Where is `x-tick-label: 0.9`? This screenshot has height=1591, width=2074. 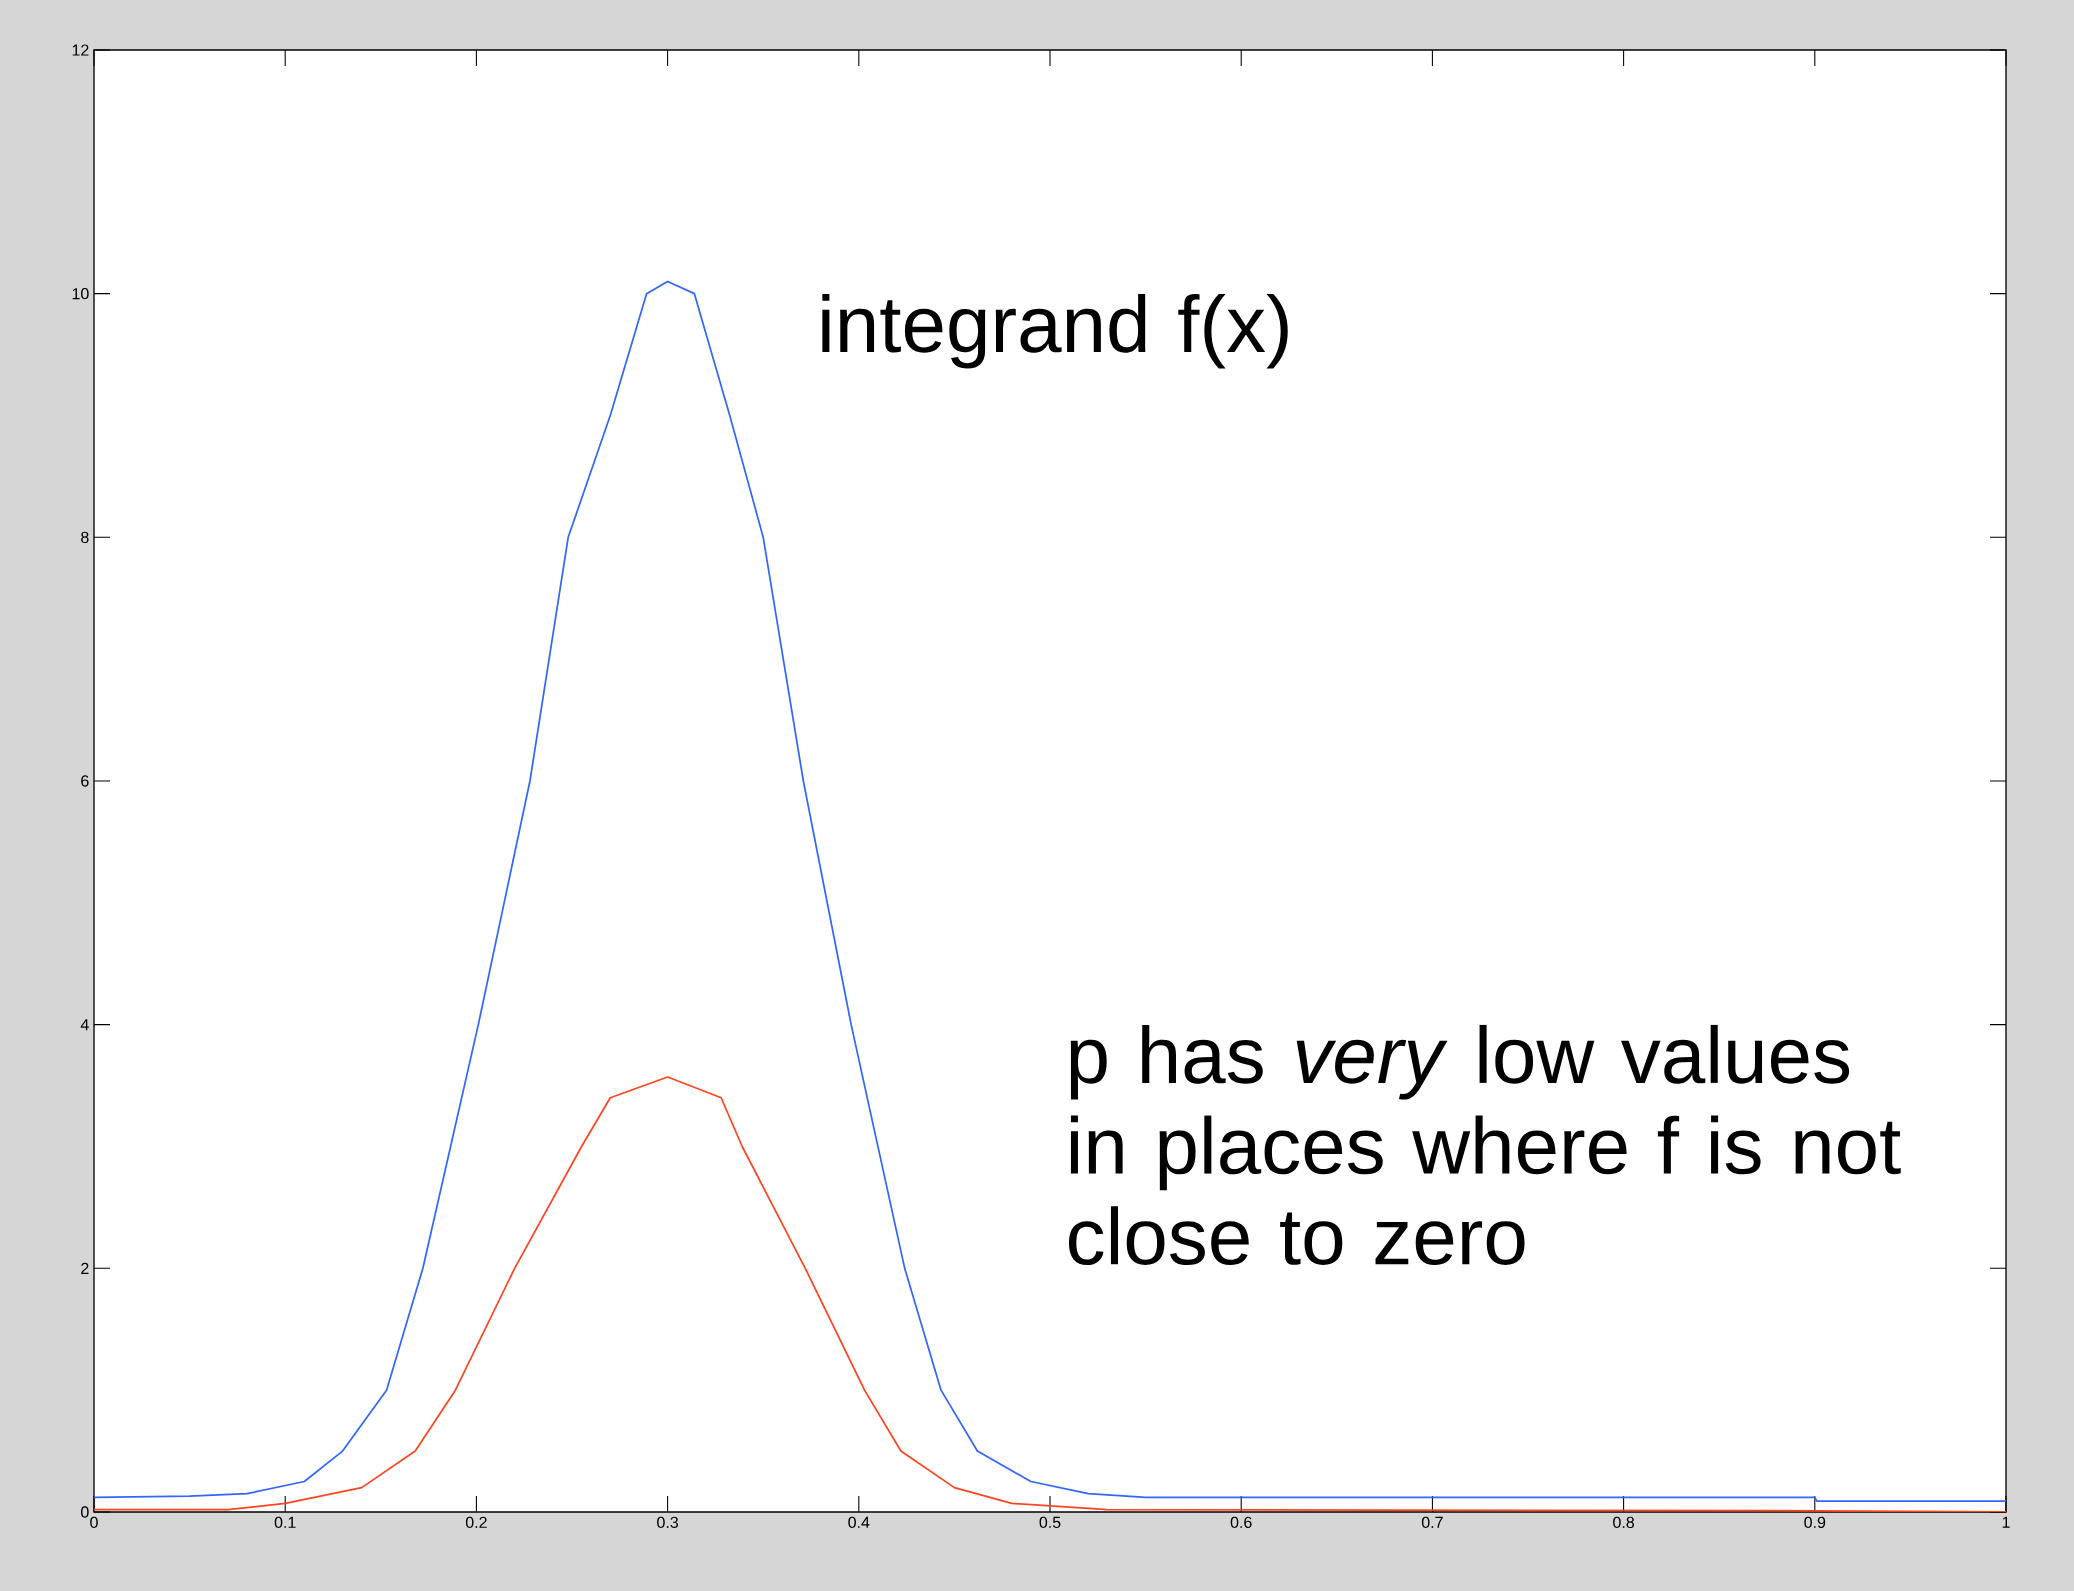
x-tick-label: 0.9 is located at coordinates (1815, 1522).